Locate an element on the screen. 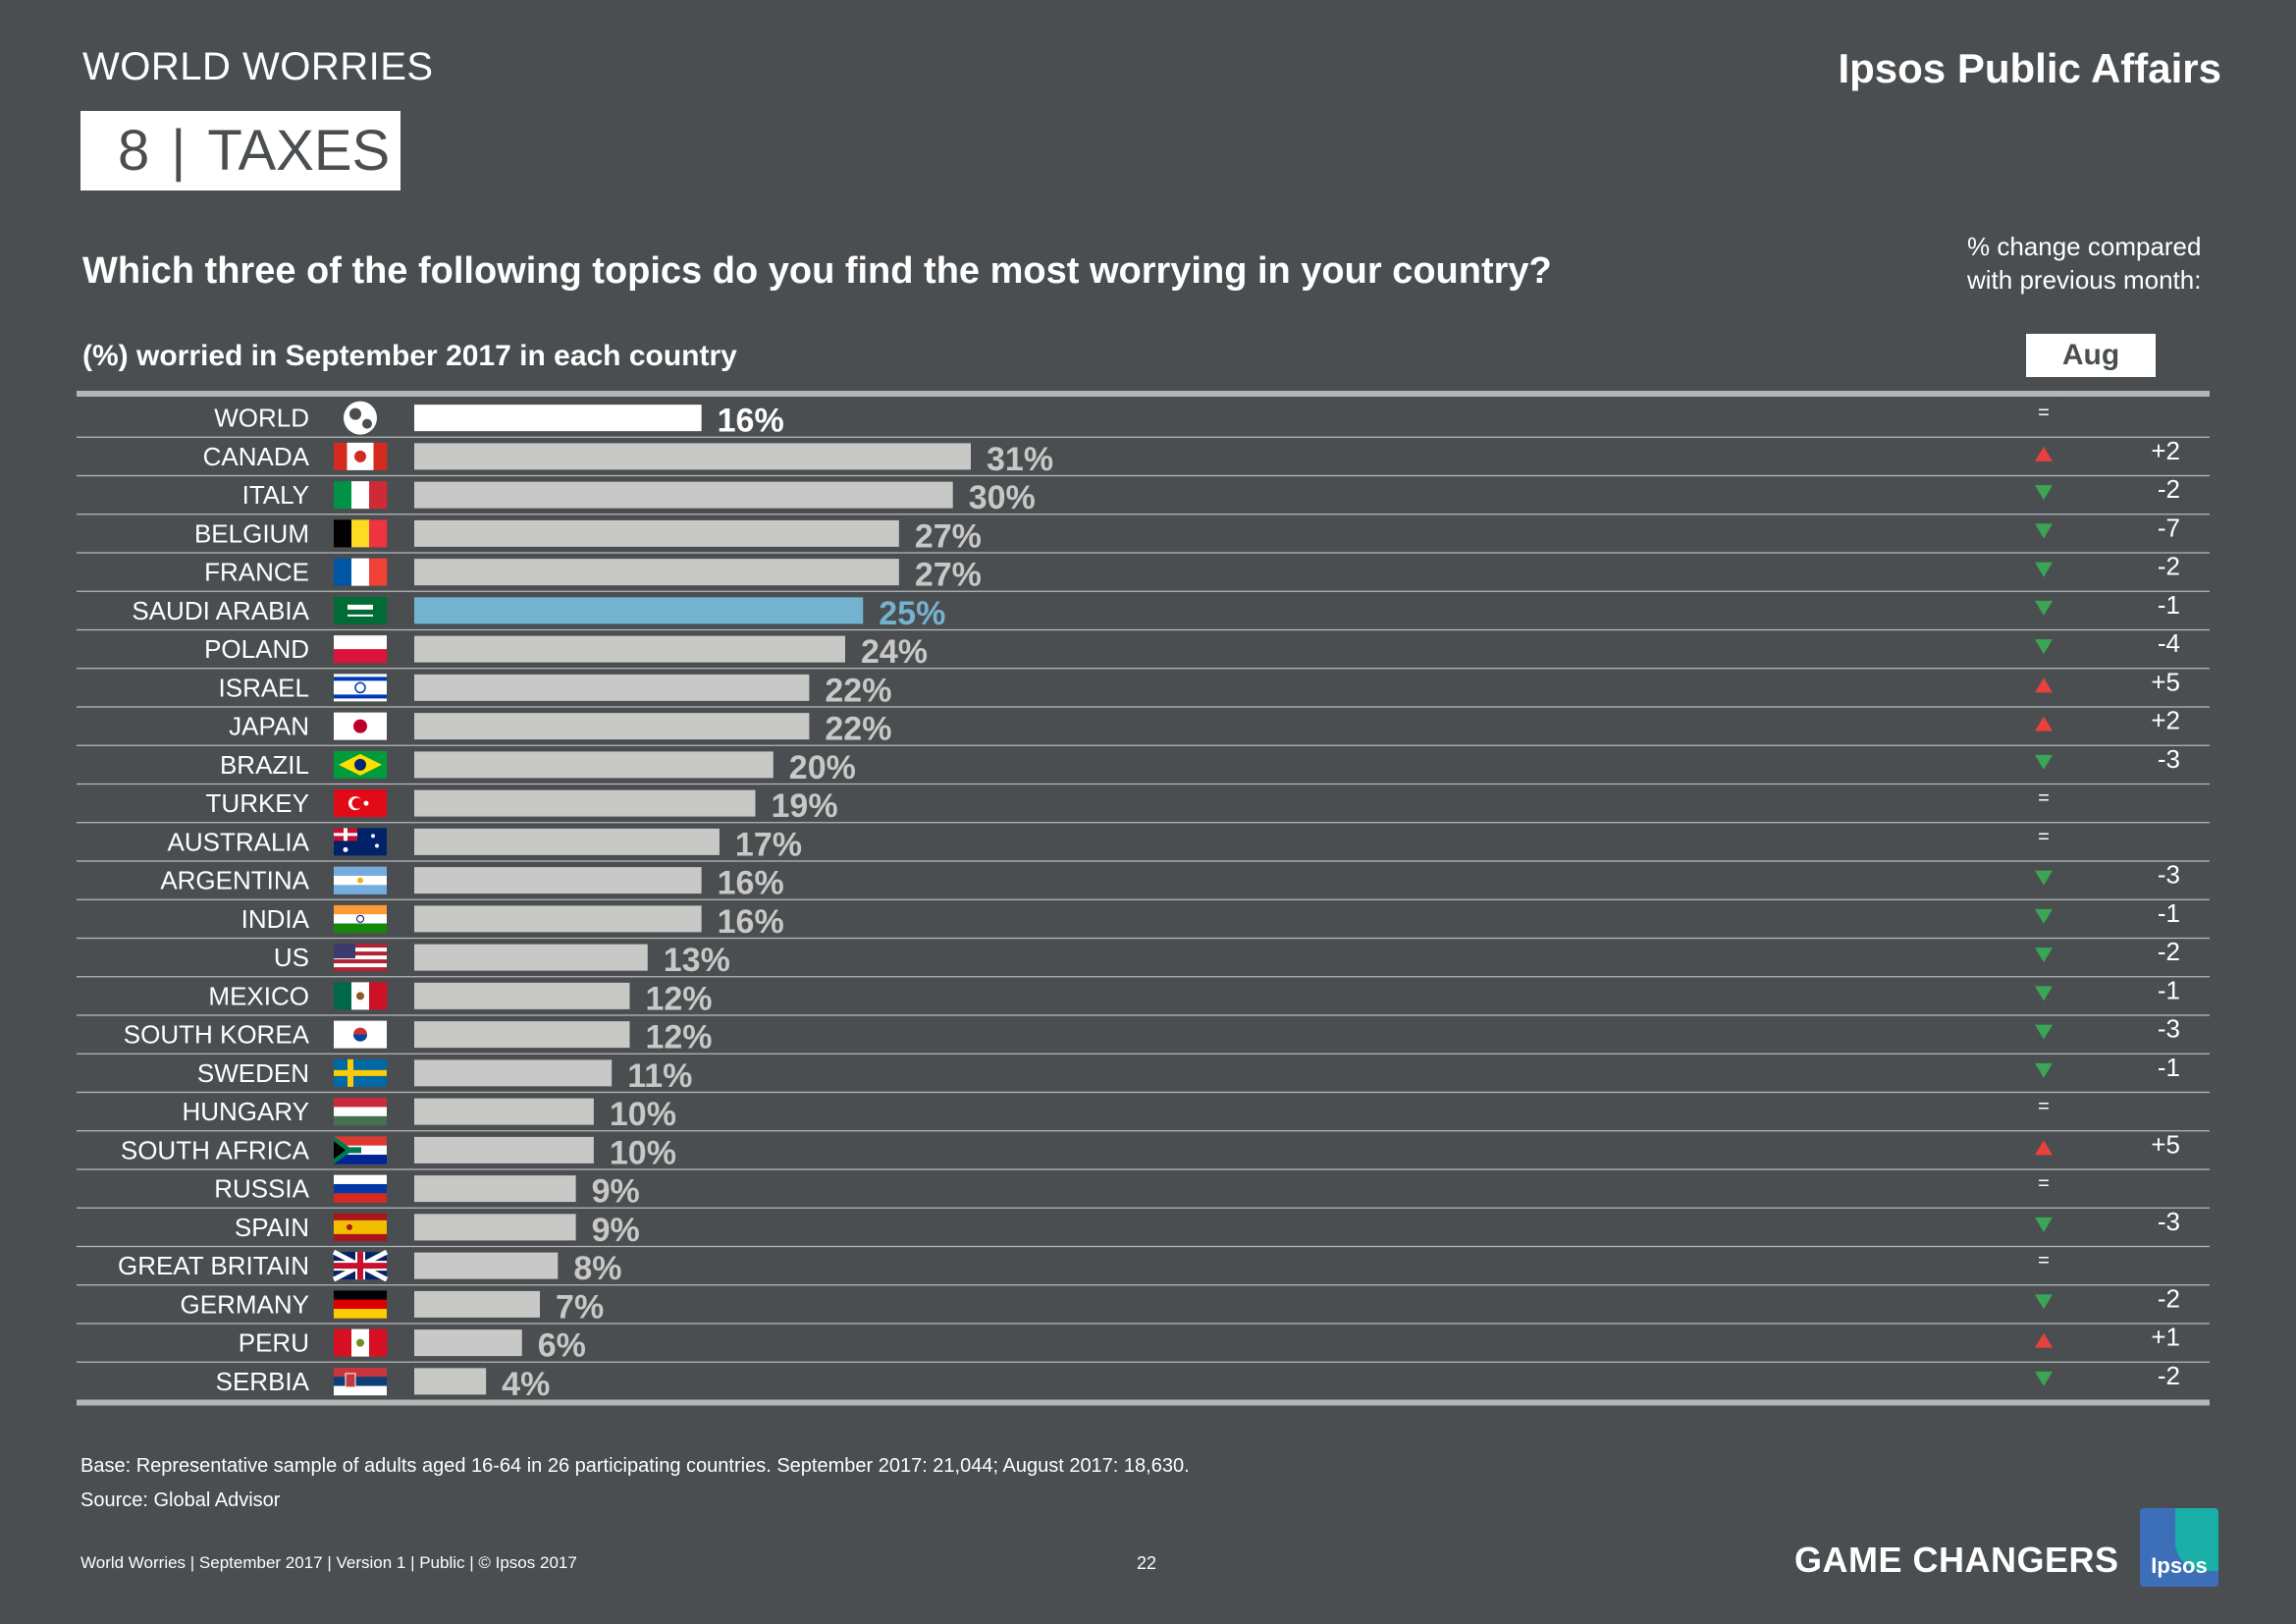 The width and height of the screenshot is (2296, 1624). flag-us-icon is located at coordinates (361, 958).